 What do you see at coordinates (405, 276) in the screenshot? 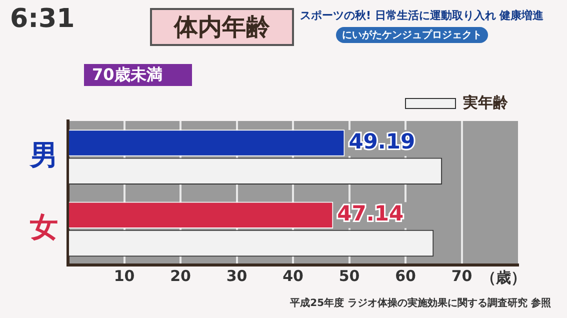
I see `x-tick-label: 60` at bounding box center [405, 276].